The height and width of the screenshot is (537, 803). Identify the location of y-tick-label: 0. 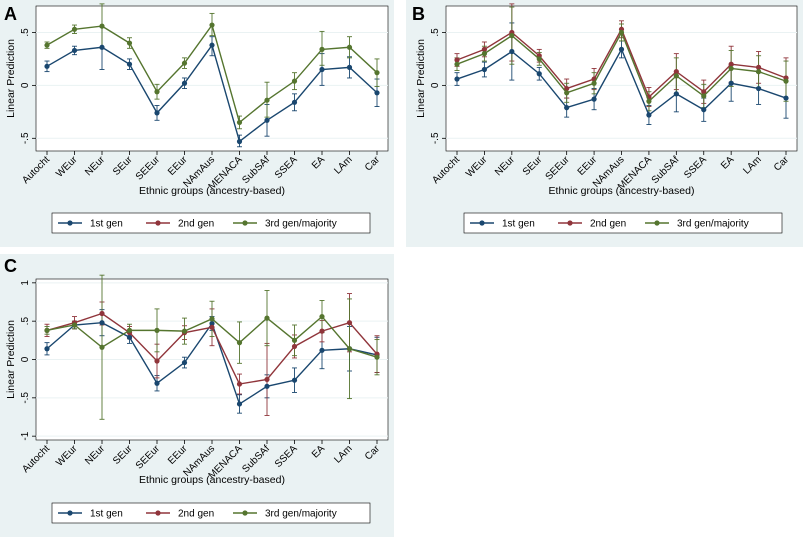
(25, 359).